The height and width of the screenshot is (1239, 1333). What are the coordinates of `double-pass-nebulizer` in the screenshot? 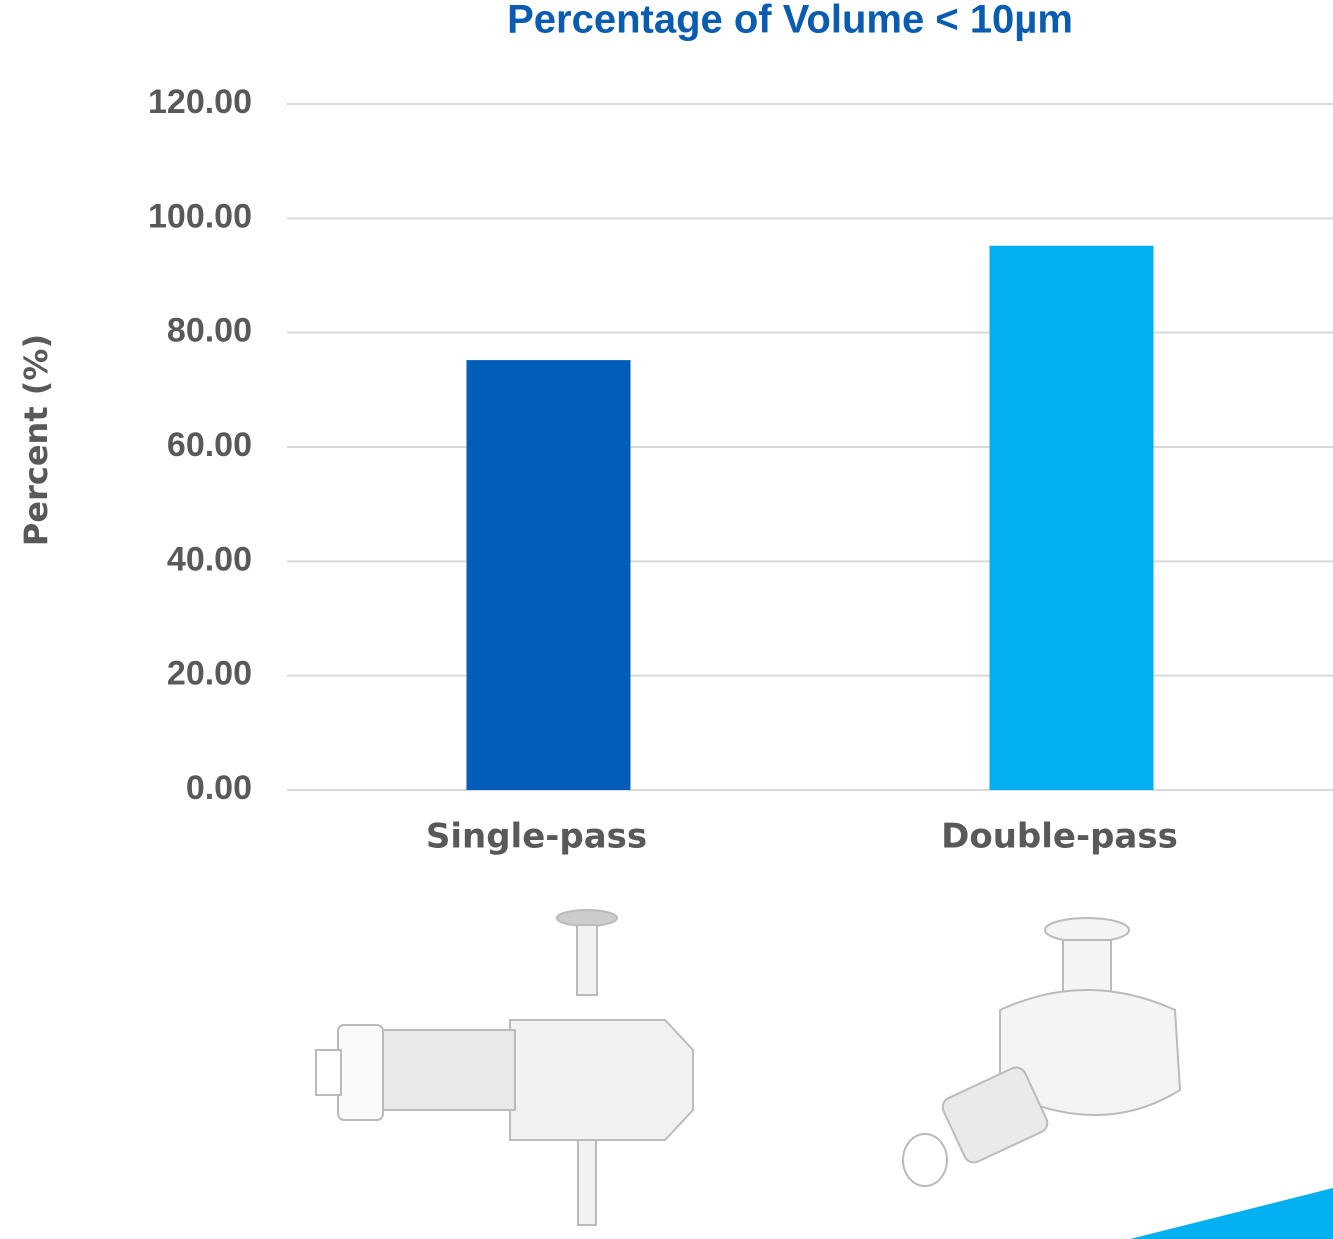 It's located at (1042, 1052).